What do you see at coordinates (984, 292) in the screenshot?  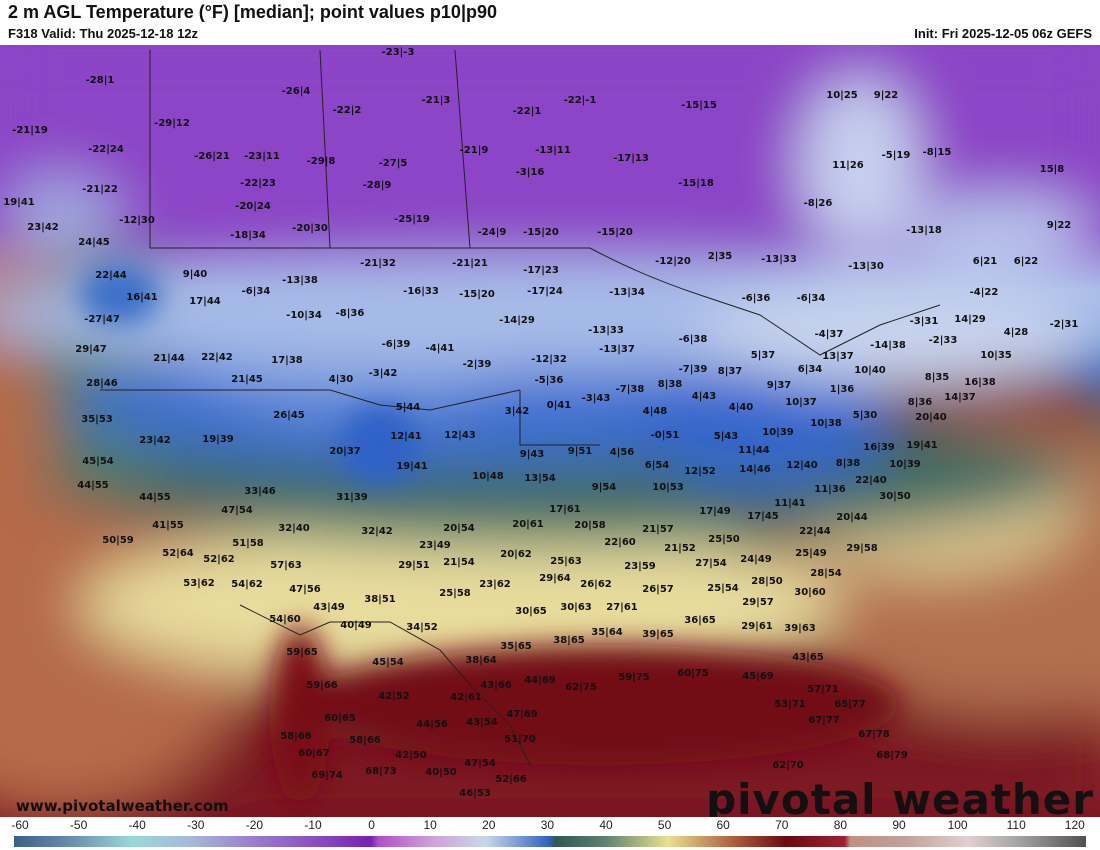 I see `point-value-label: -4|22` at bounding box center [984, 292].